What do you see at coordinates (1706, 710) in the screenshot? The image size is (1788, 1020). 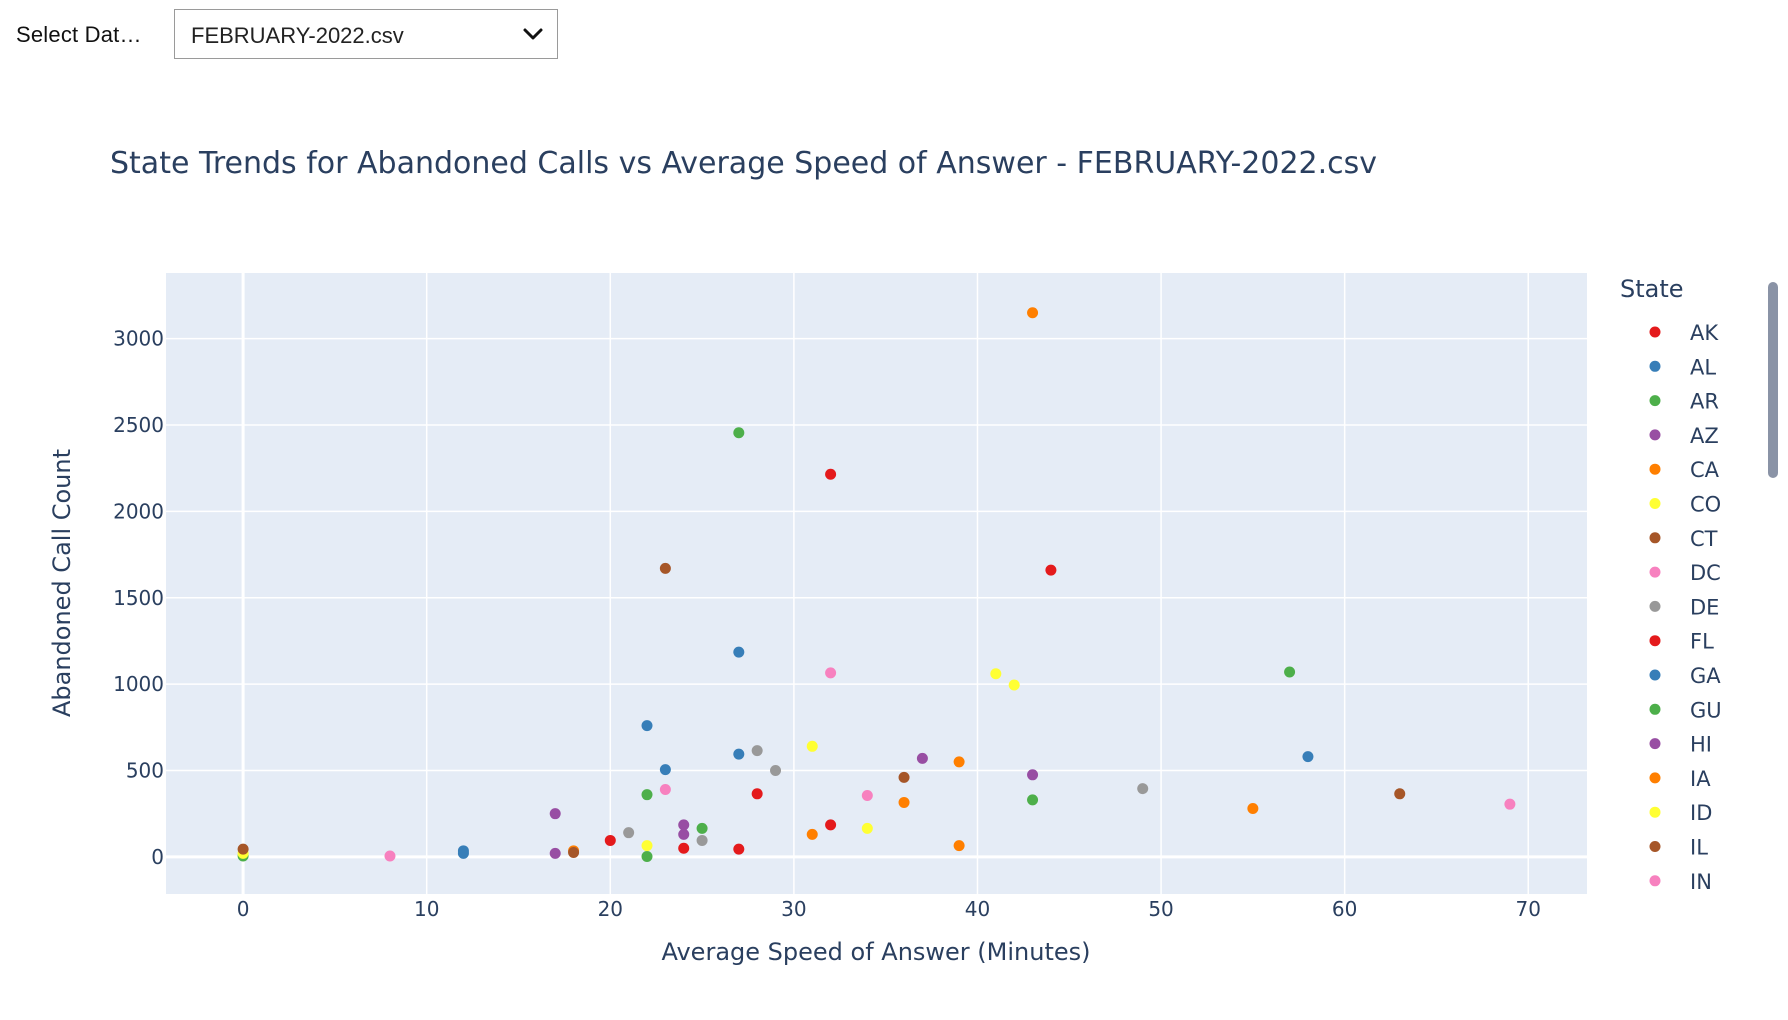 I see `legend-item-label: GU` at bounding box center [1706, 710].